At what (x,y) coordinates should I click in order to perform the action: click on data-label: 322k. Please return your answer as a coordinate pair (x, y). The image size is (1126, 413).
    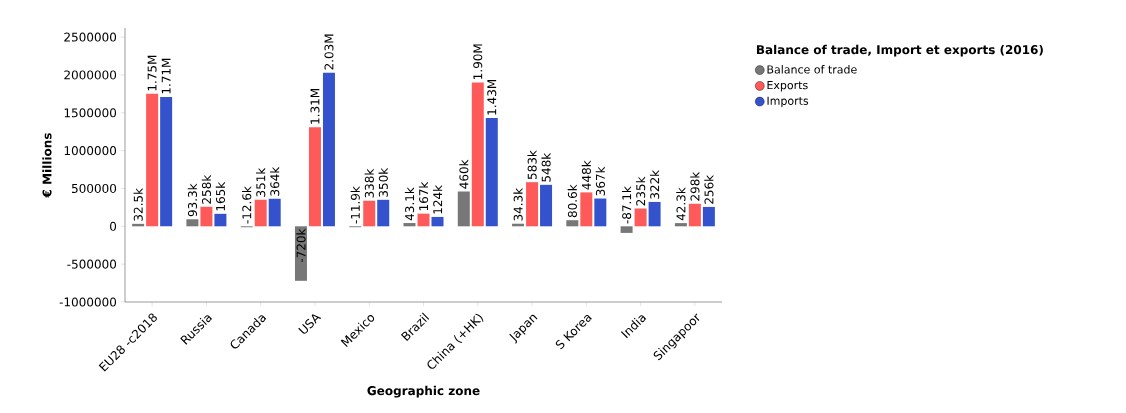
    Looking at the image, I should click on (654, 184).